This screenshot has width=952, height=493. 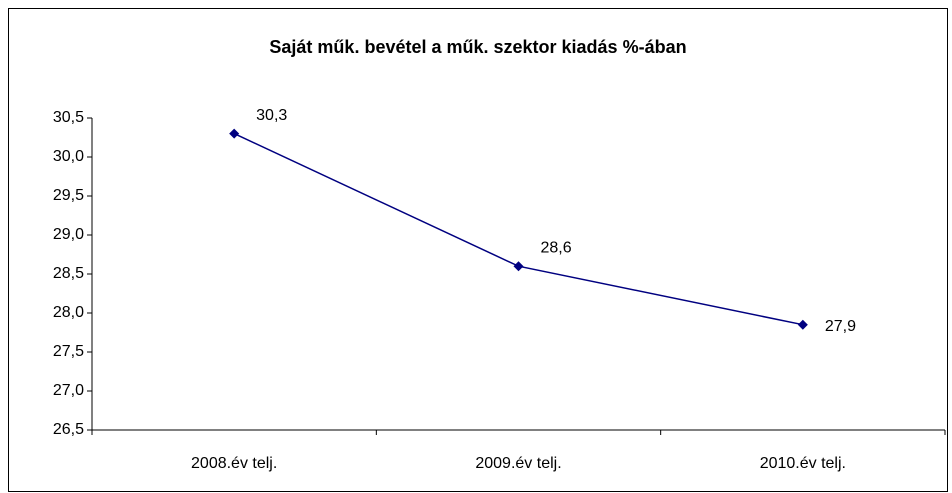 What do you see at coordinates (68, 234) in the screenshot?
I see `y-tick-label: 29,0` at bounding box center [68, 234].